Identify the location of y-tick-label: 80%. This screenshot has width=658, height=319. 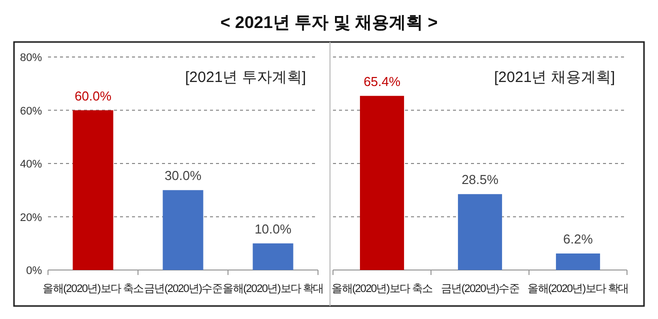
(31, 58).